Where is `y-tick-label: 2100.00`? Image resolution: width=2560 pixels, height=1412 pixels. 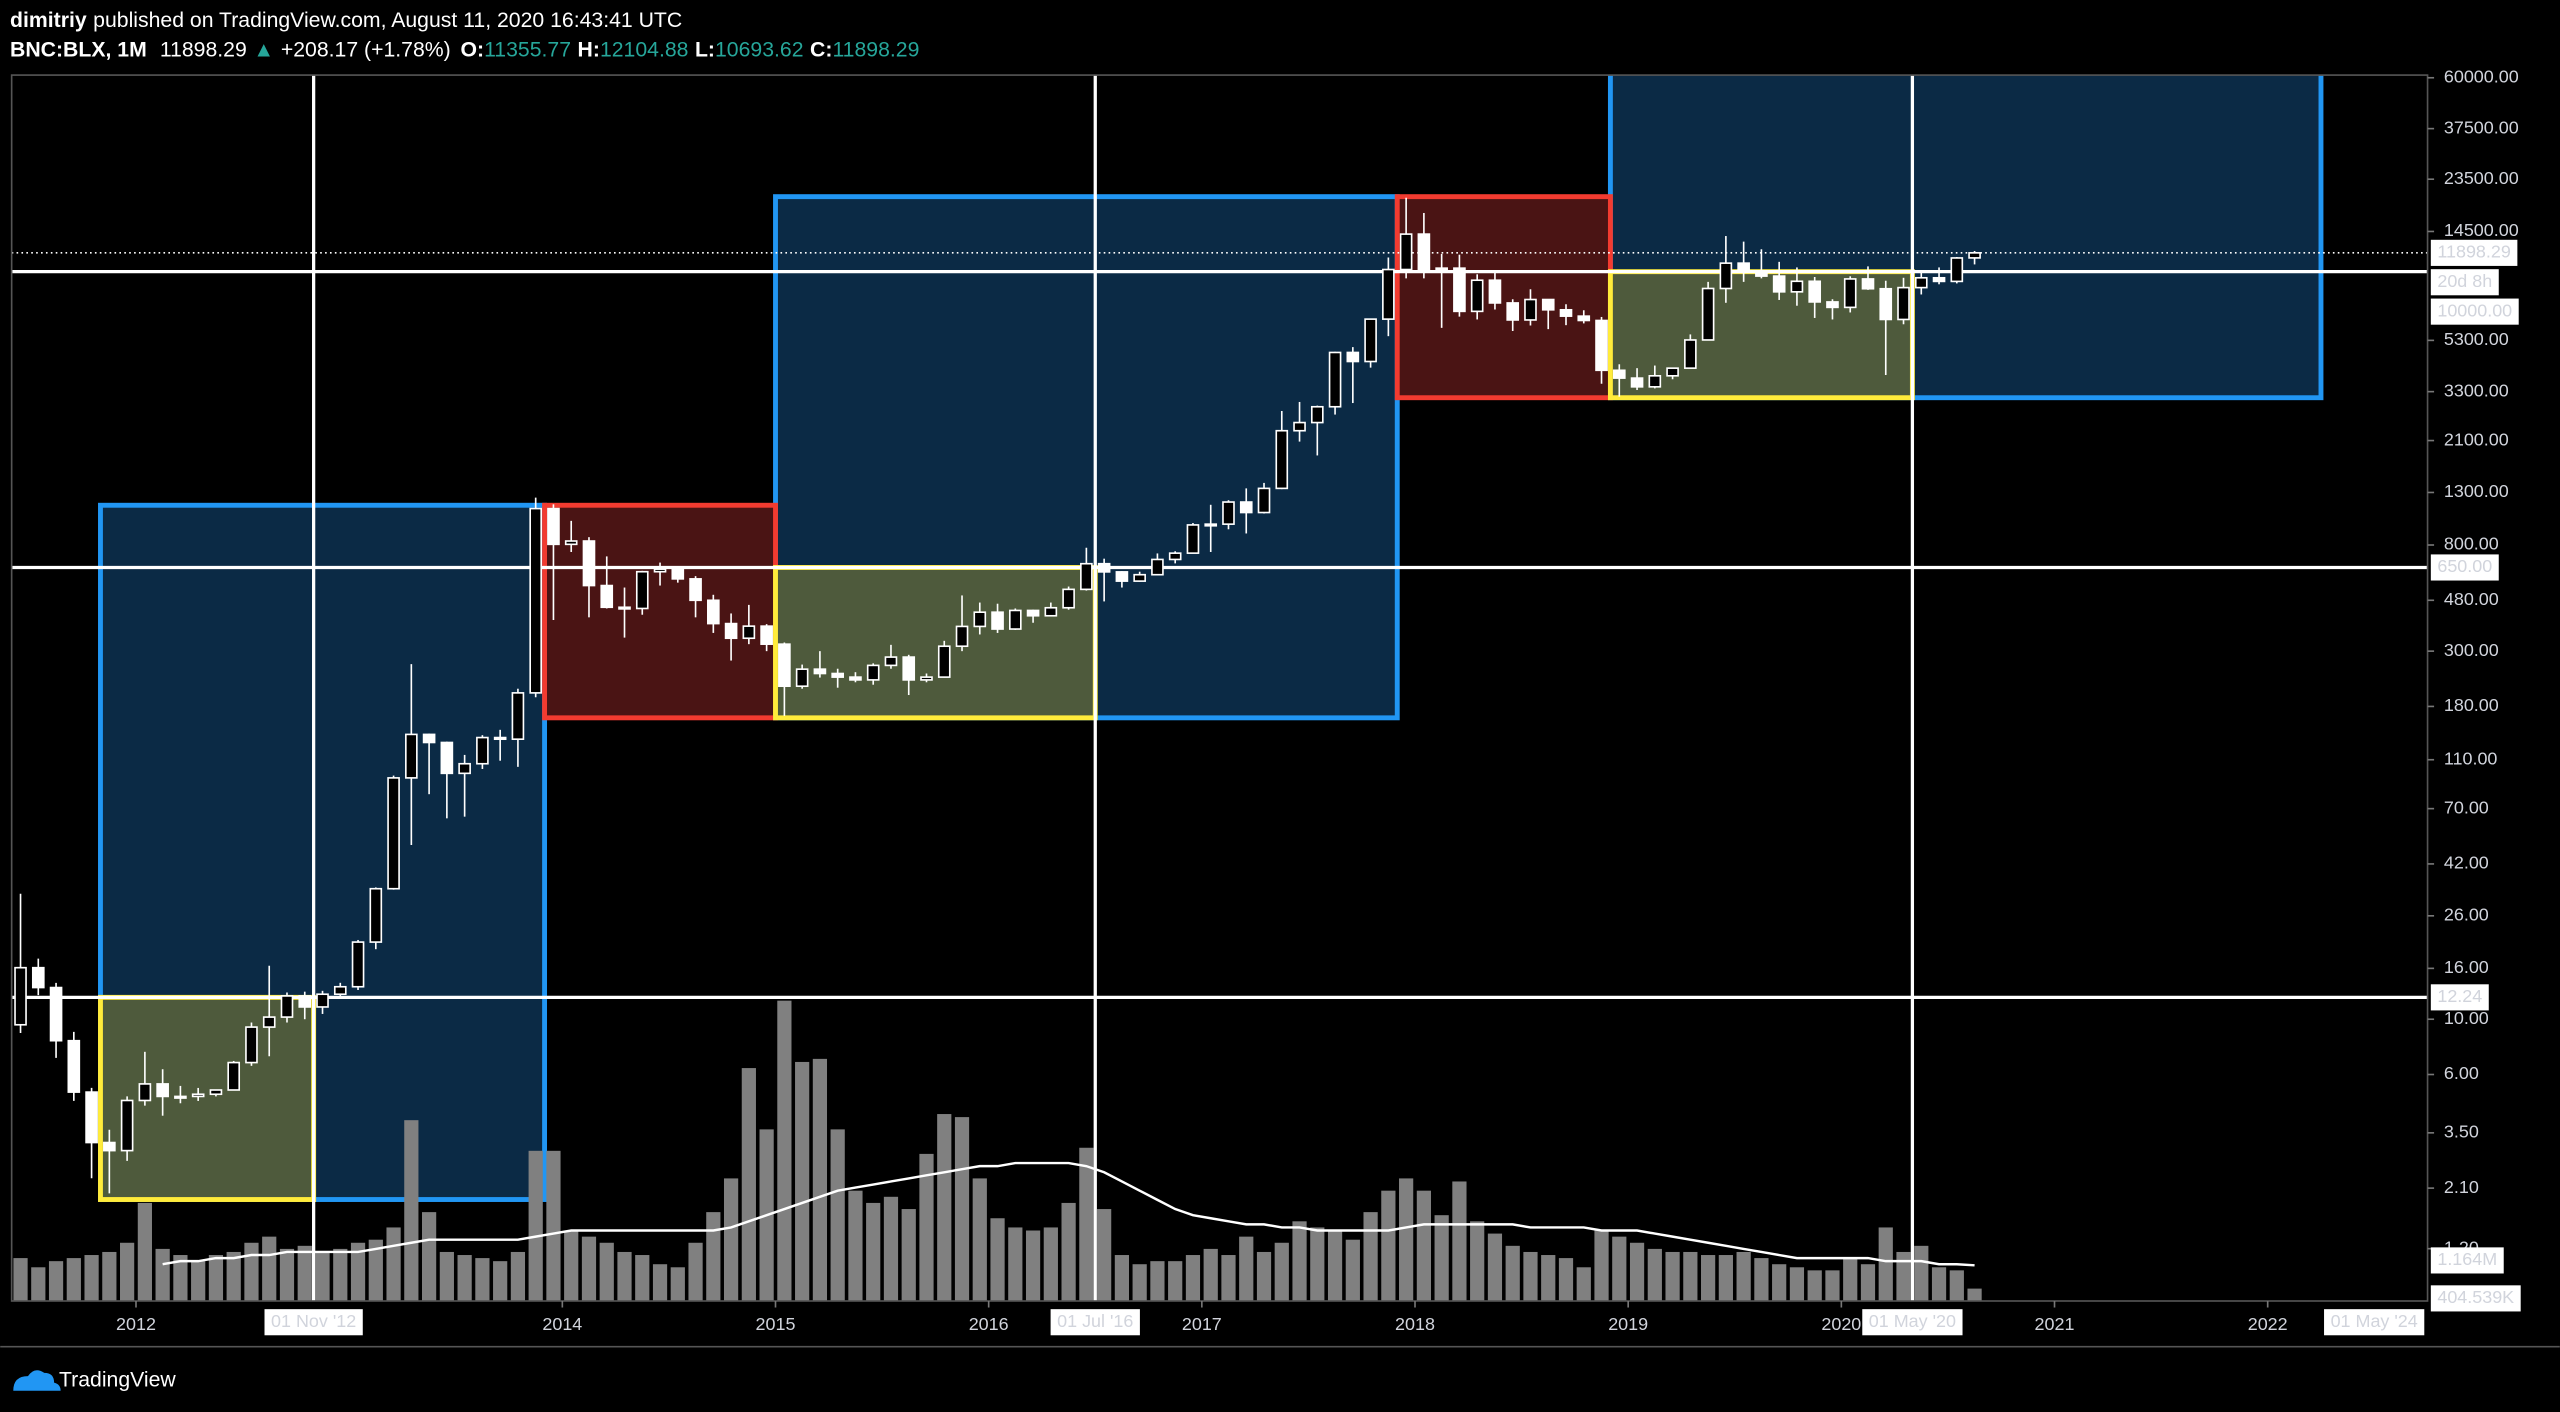 y-tick-label: 2100.00 is located at coordinates (2476, 439).